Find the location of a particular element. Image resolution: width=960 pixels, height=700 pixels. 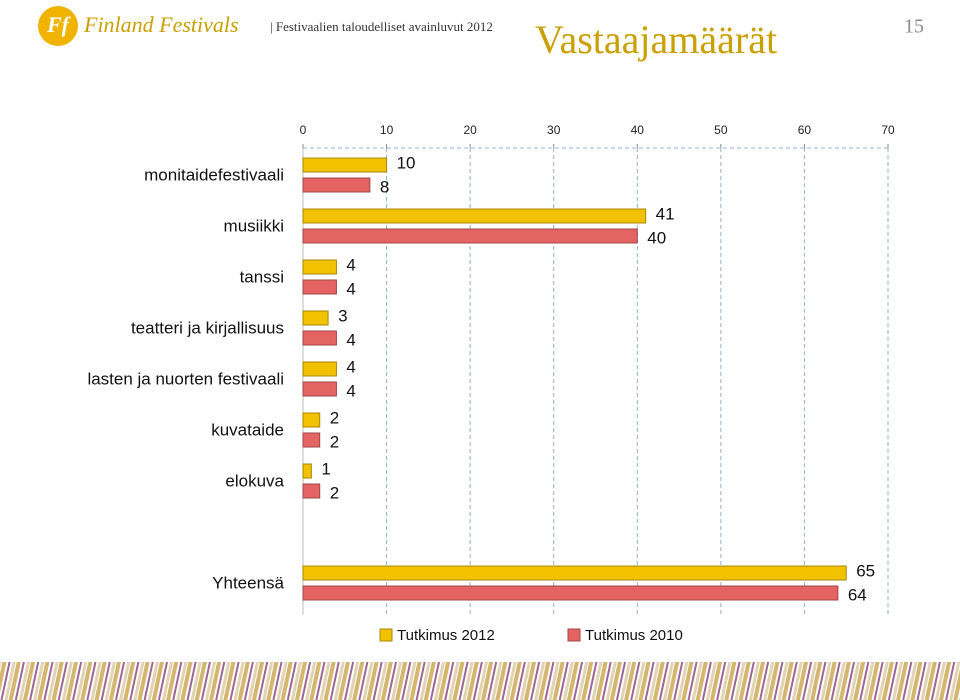

value-label: 41 is located at coordinates (665, 213).